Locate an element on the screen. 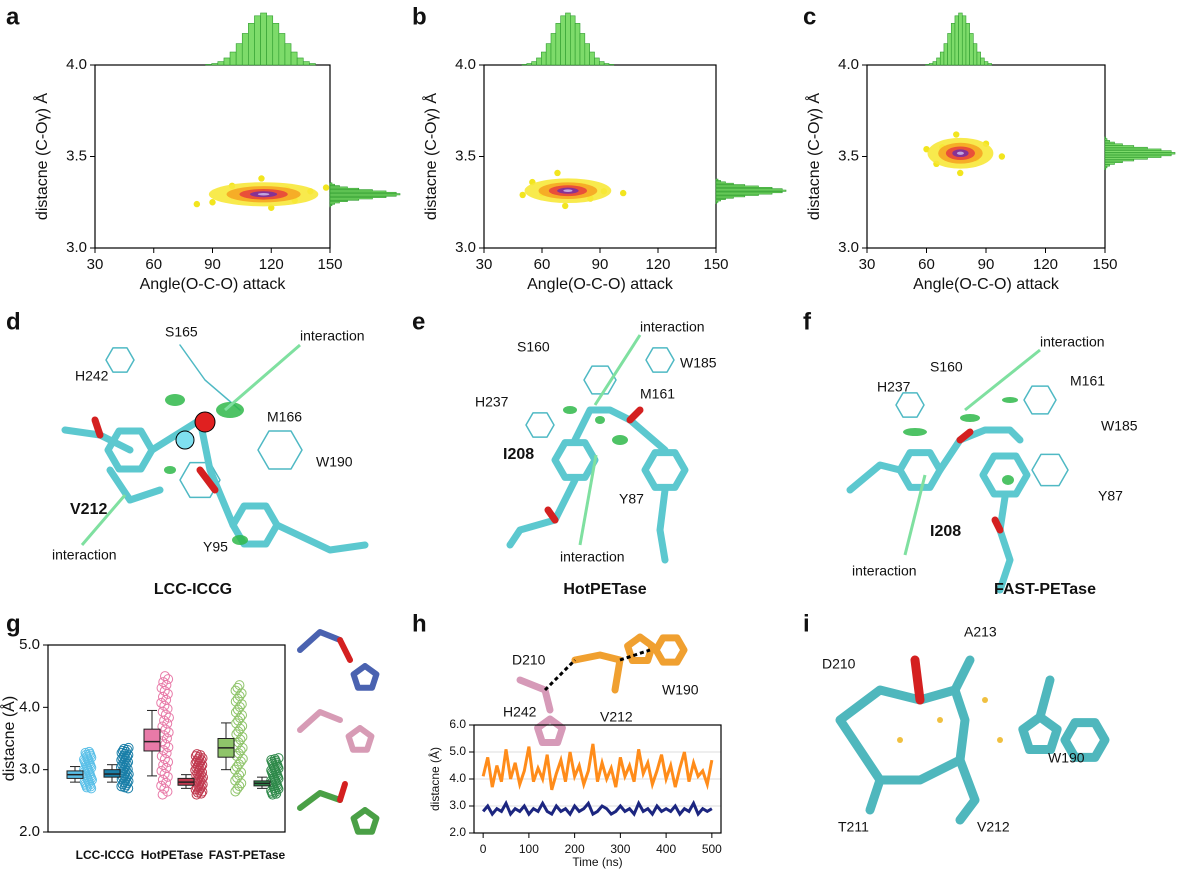 The image size is (1188, 881). plot-frame is located at coordinates (597, 779).